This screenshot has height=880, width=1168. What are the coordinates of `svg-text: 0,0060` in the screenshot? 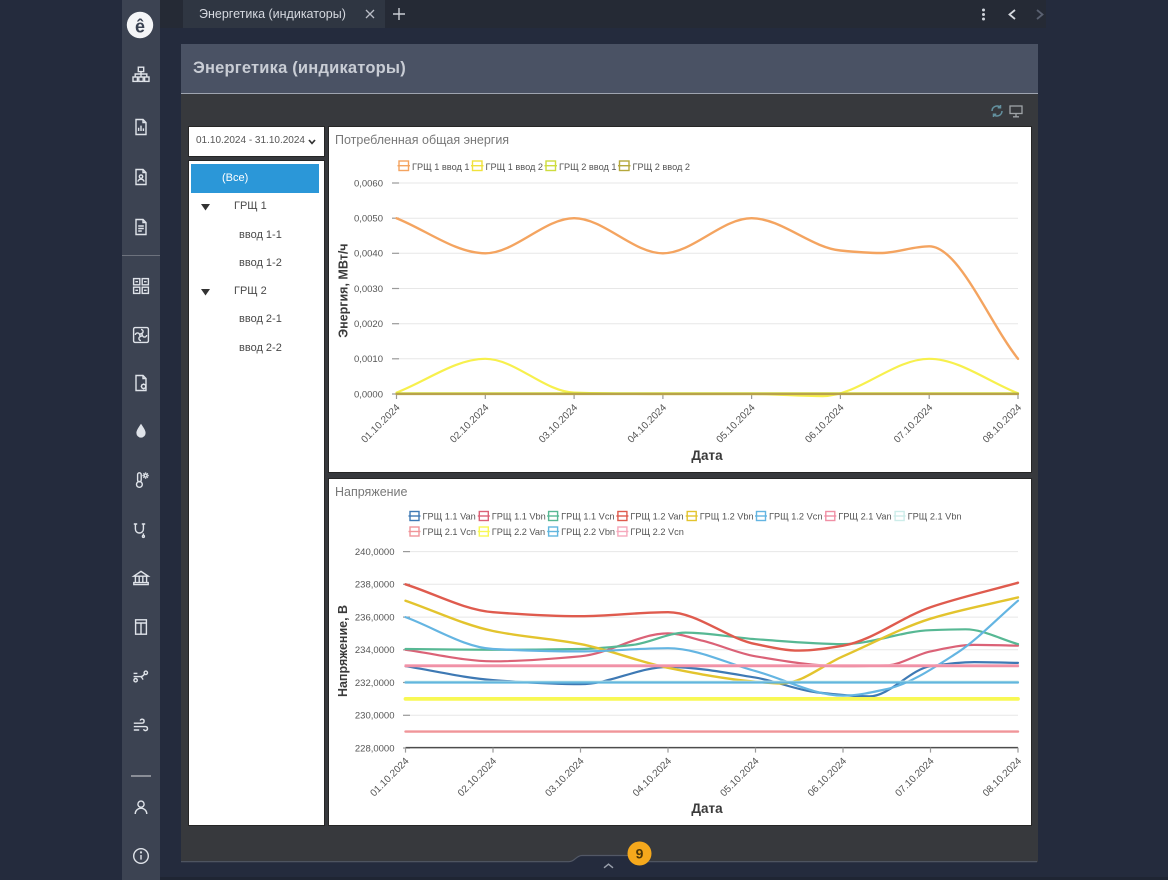 It's located at (368, 183).